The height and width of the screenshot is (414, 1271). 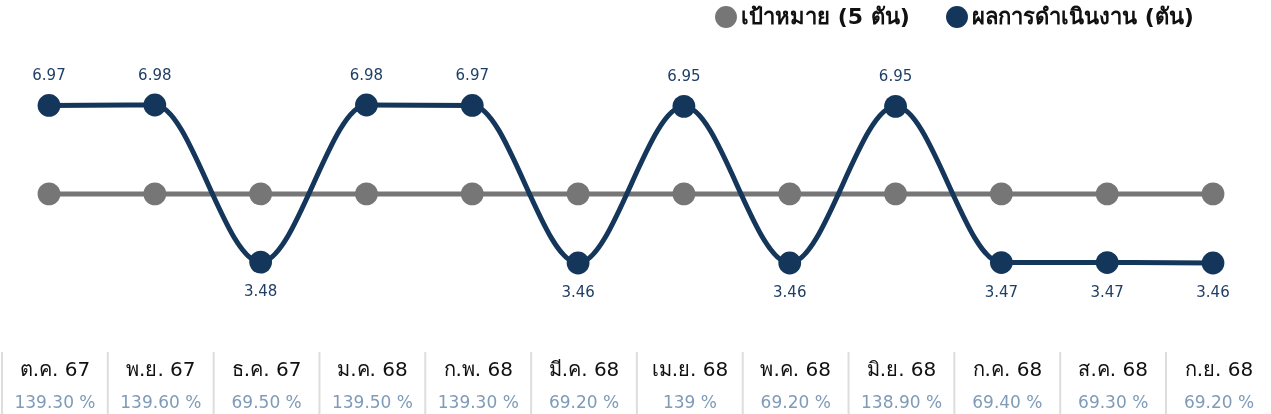 What do you see at coordinates (901, 369) in the screenshot?
I see `x-tick-label: มิ.ย. 68` at bounding box center [901, 369].